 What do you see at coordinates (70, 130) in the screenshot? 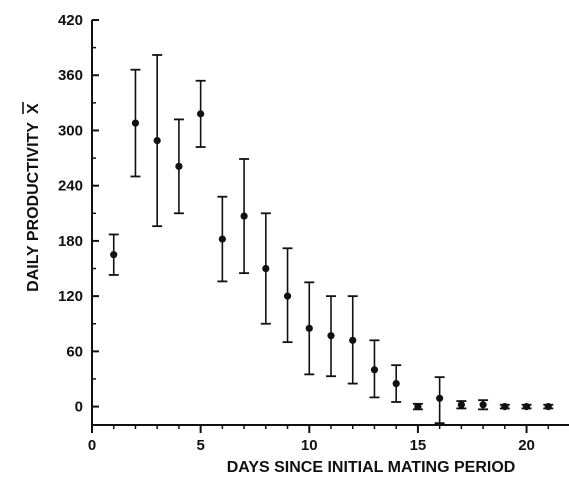
I see `y-tick-label: 300` at bounding box center [70, 130].